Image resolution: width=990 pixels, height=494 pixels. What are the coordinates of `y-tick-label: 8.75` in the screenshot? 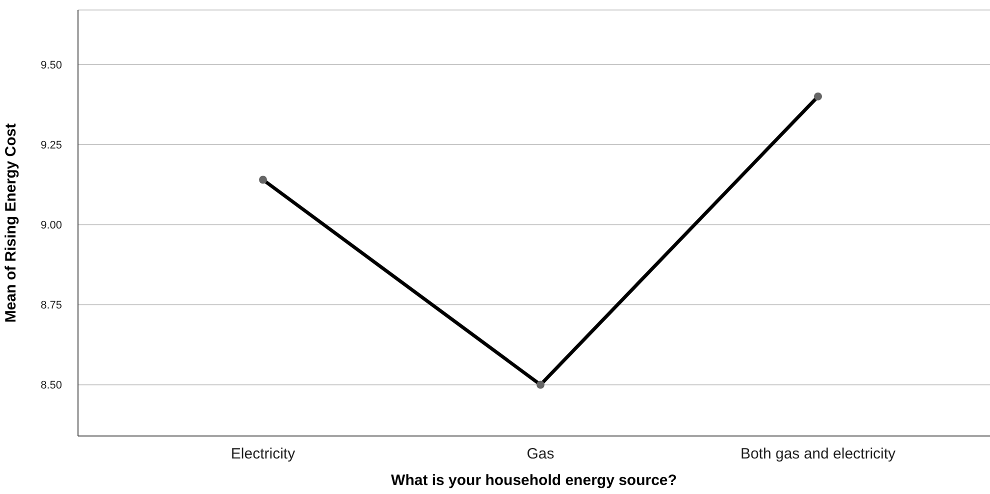 It's located at (51, 306).